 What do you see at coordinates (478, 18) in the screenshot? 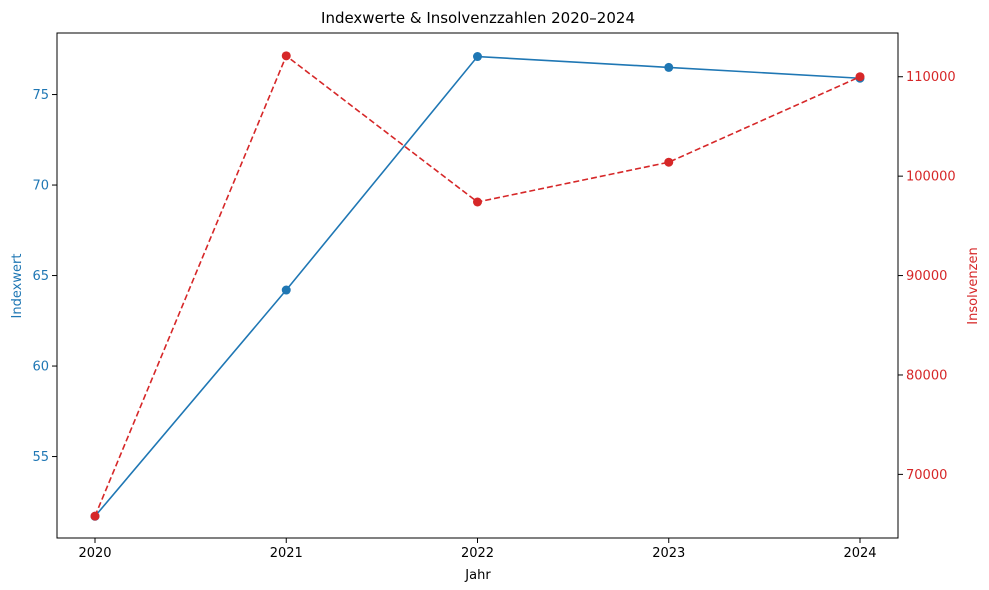
I see `chart-title: Indexwerte & Insolvenzzahlen 2020–2024` at bounding box center [478, 18].